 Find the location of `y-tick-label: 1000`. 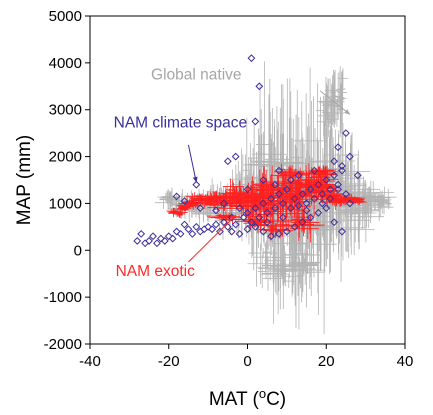

y-tick-label: 1000 is located at coordinates (65, 203).